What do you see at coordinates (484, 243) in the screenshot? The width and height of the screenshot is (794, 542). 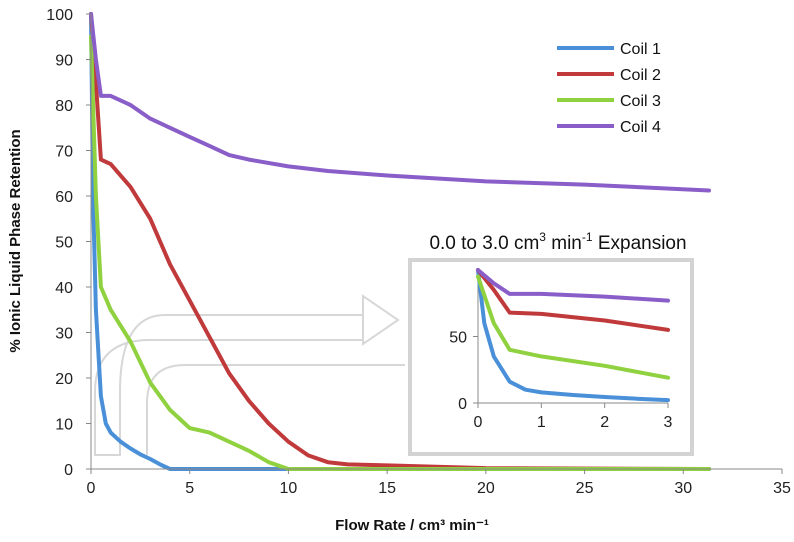 I see `inset-title-main: 0.0 to 3.0 cm` at bounding box center [484, 243].